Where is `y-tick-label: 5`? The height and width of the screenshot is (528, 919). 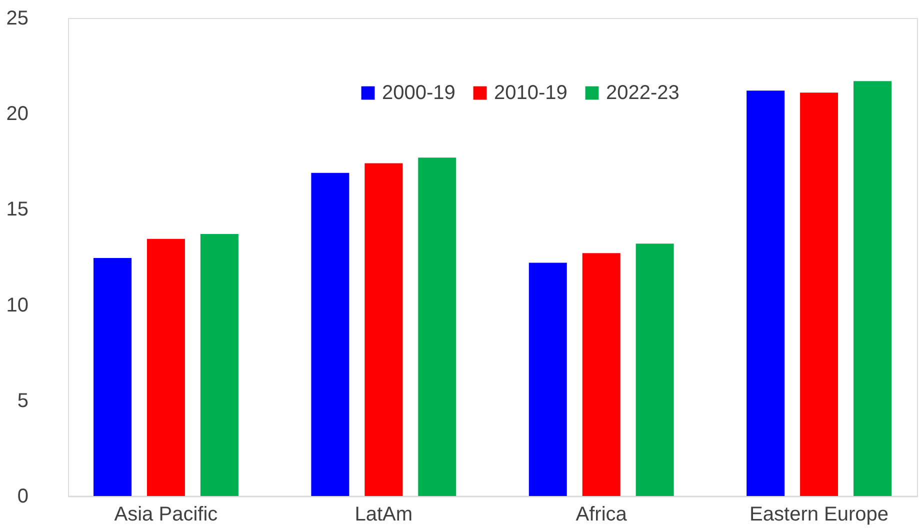 y-tick-label: 5 is located at coordinates (22, 401).